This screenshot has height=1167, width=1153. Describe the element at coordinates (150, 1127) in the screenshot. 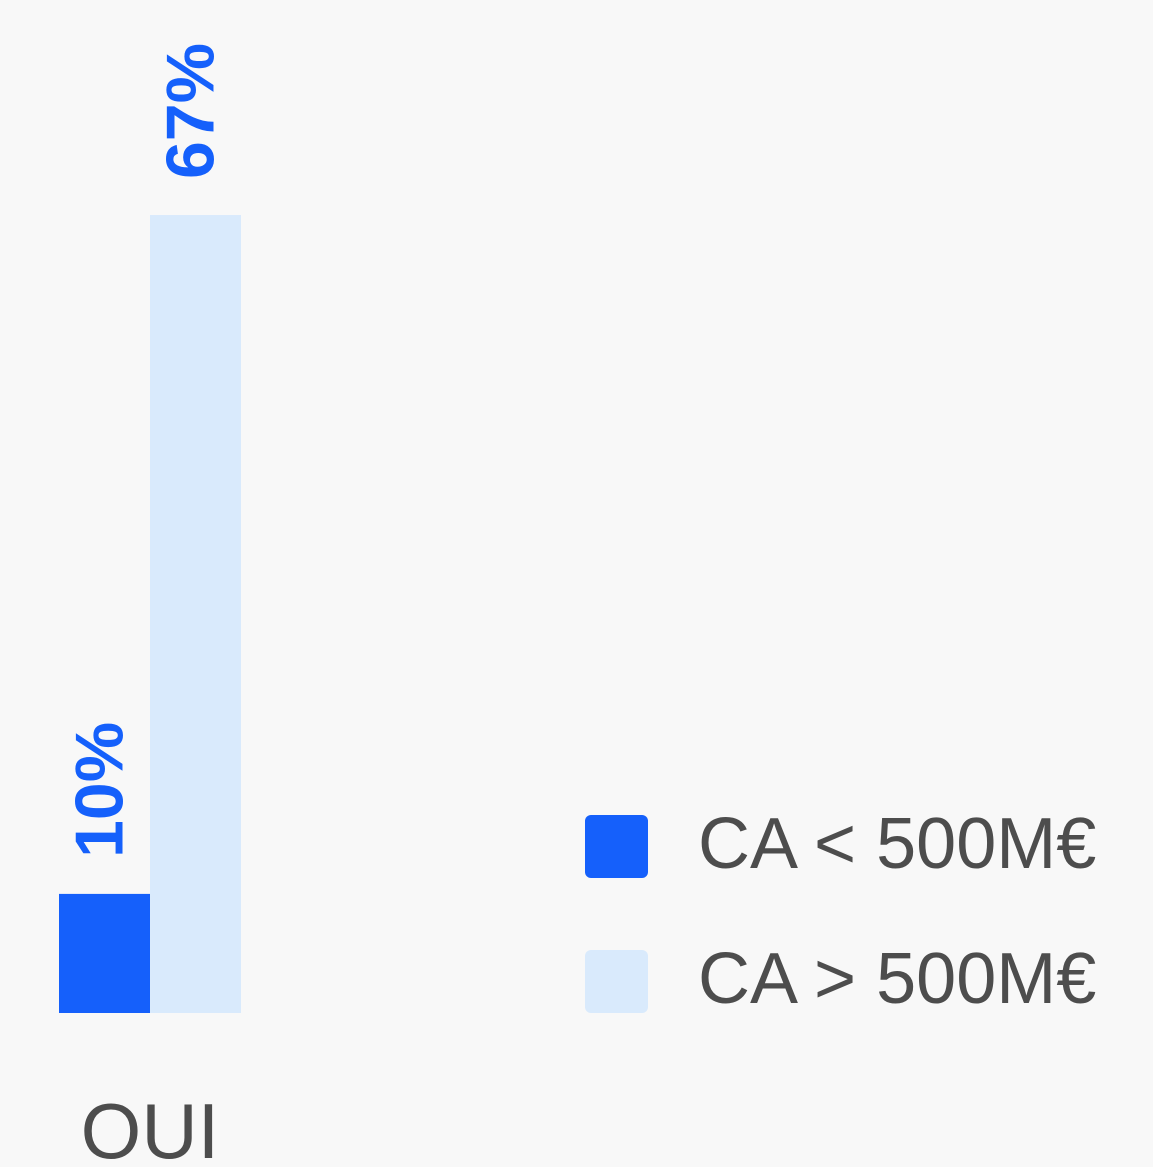

I see `x-tick-label: OUI` at that location.